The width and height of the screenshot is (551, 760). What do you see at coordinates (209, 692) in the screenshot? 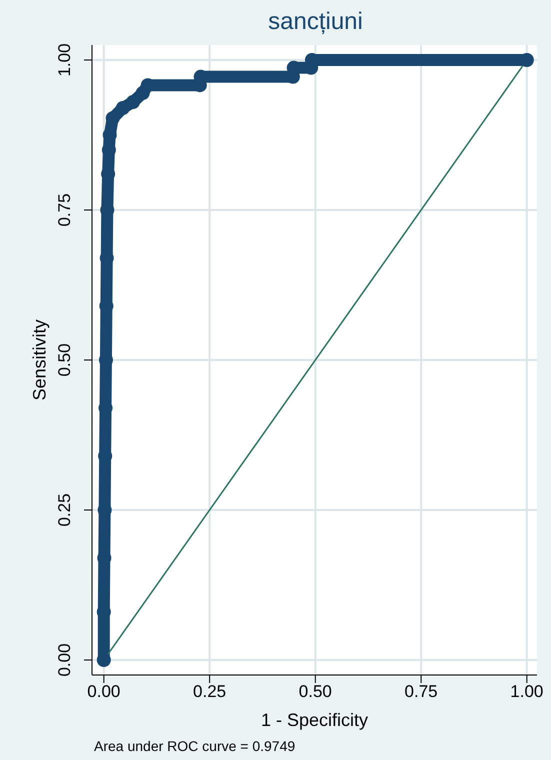
I see `x-tick-label: 0.25` at bounding box center [209, 692].